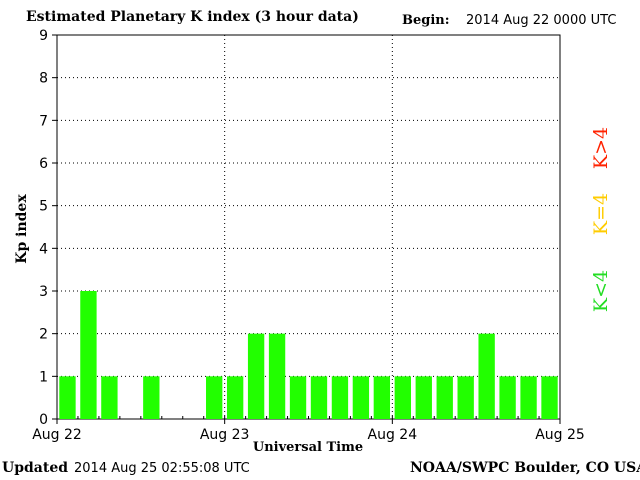  I want to click on y-tick-label: 1, so click(43, 377).